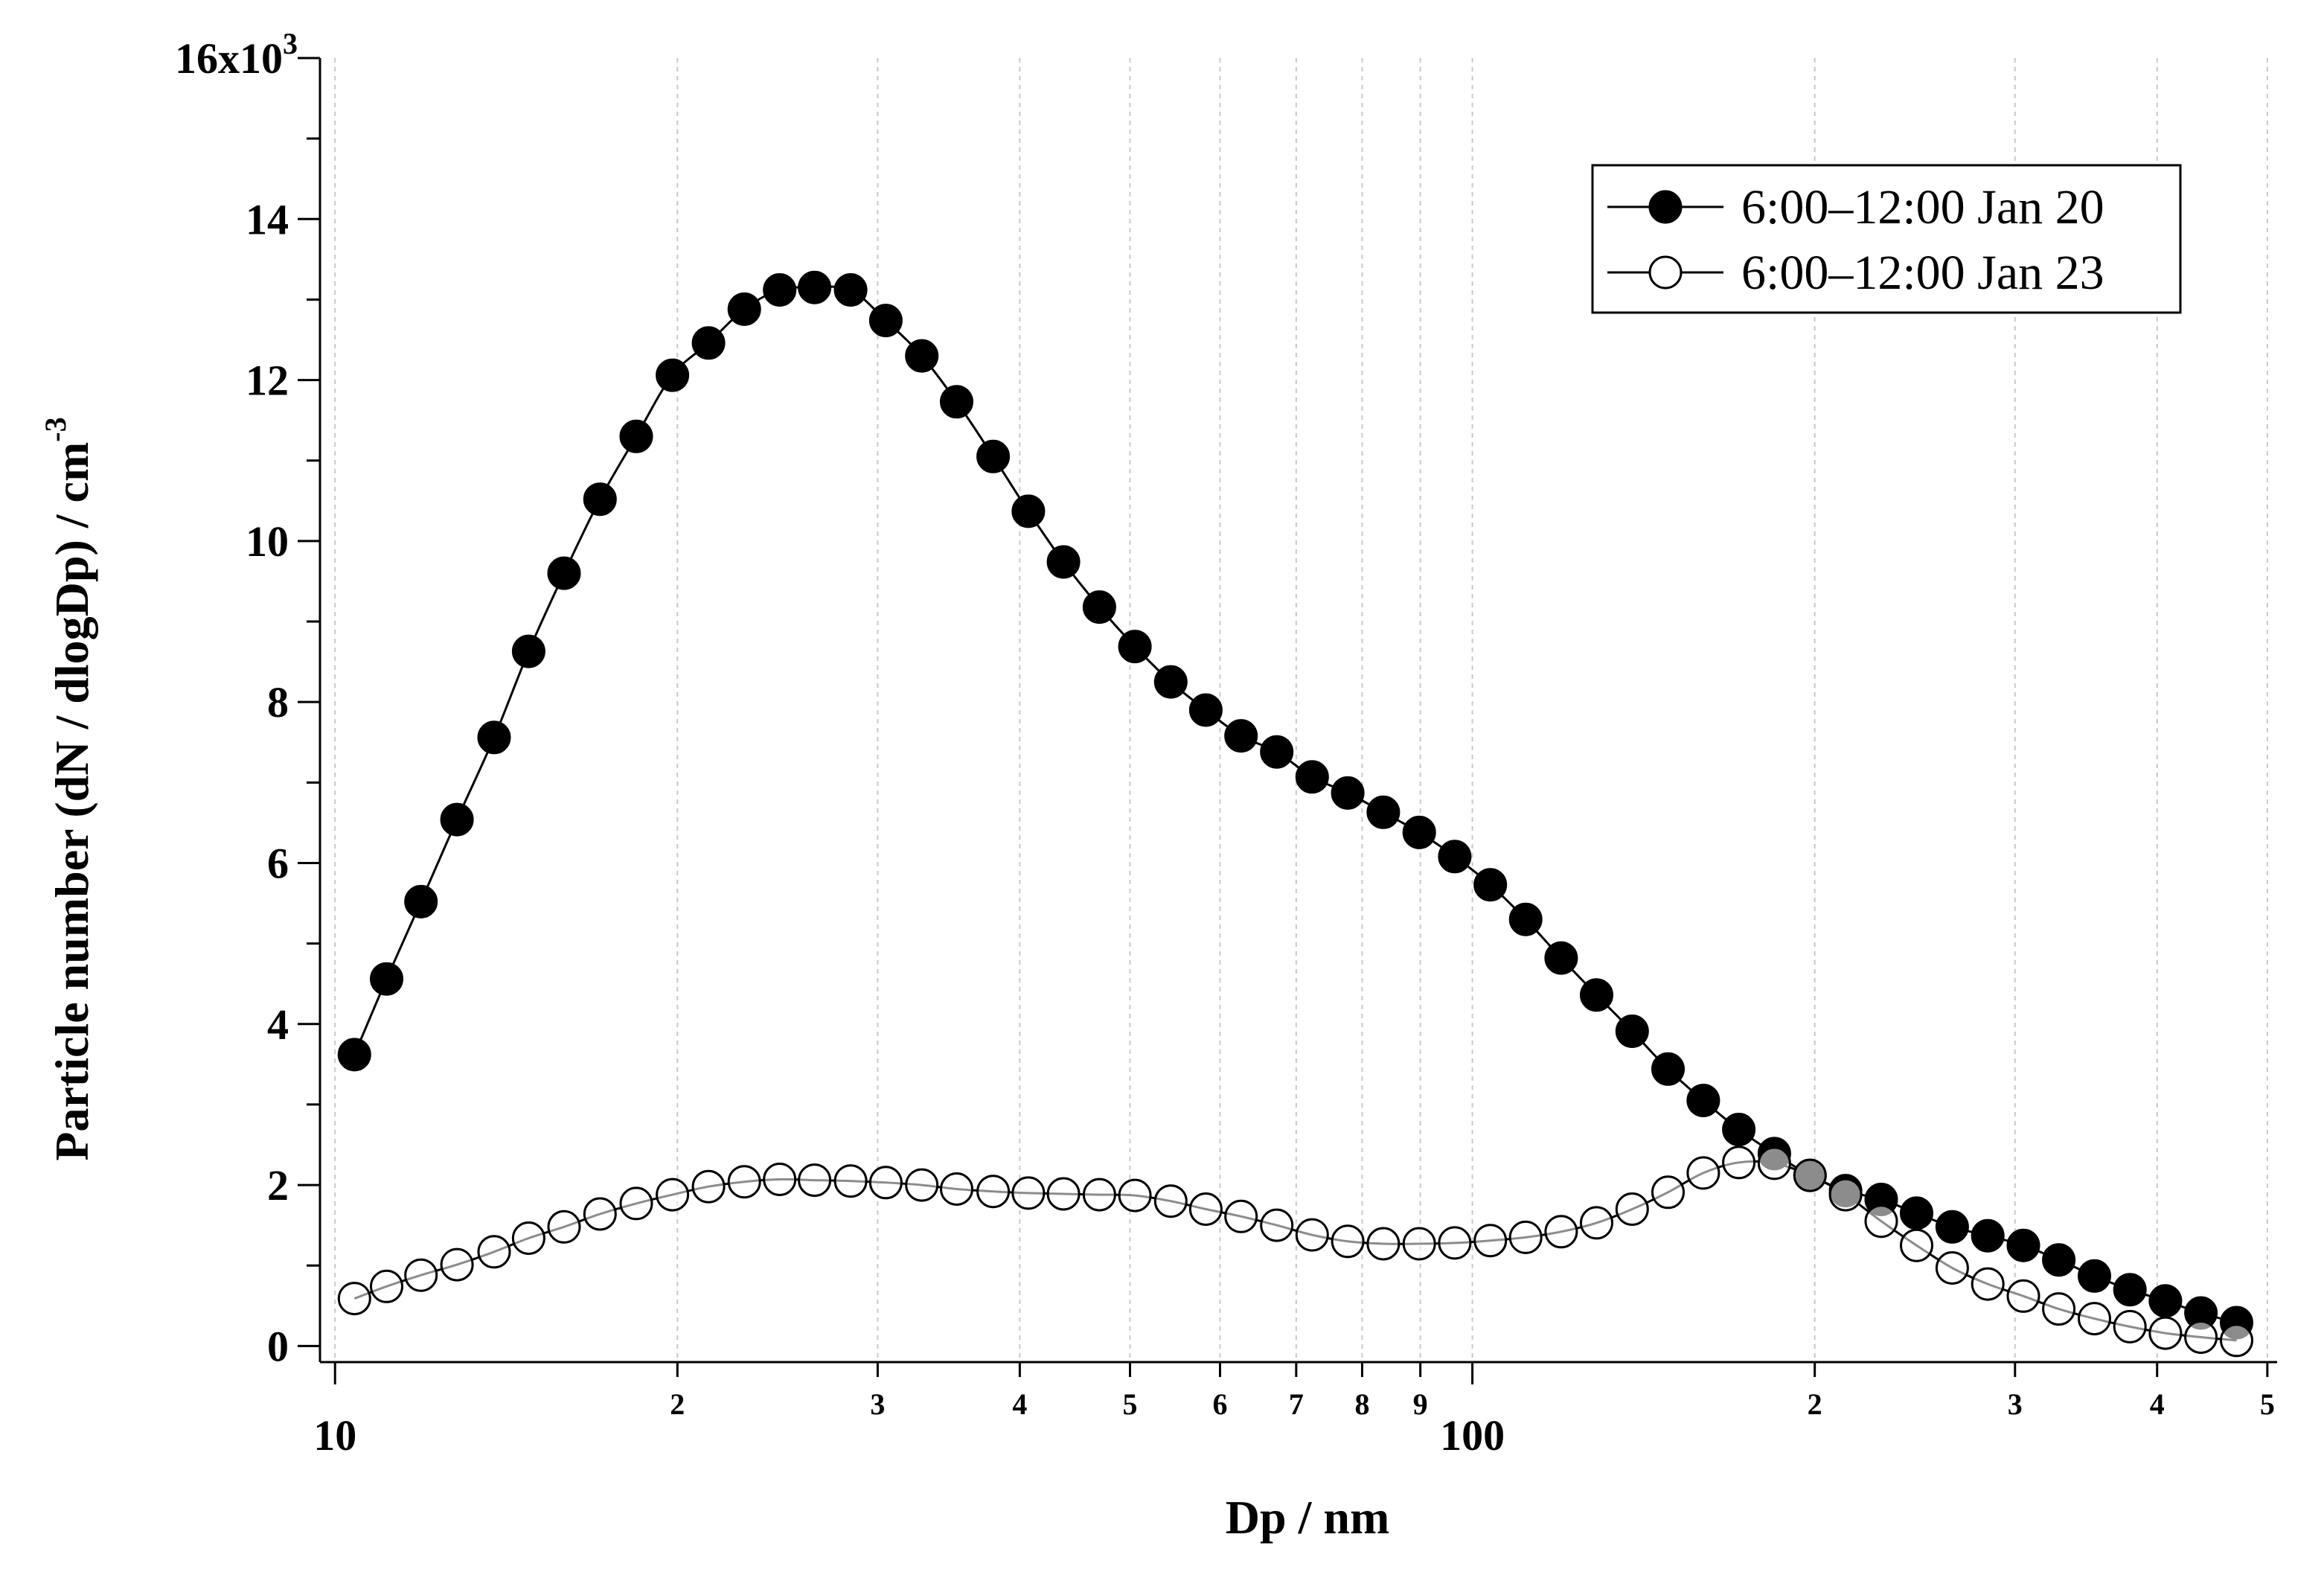  Describe the element at coordinates (278, 702) in the screenshot. I see `y-tick-label: 8` at that location.